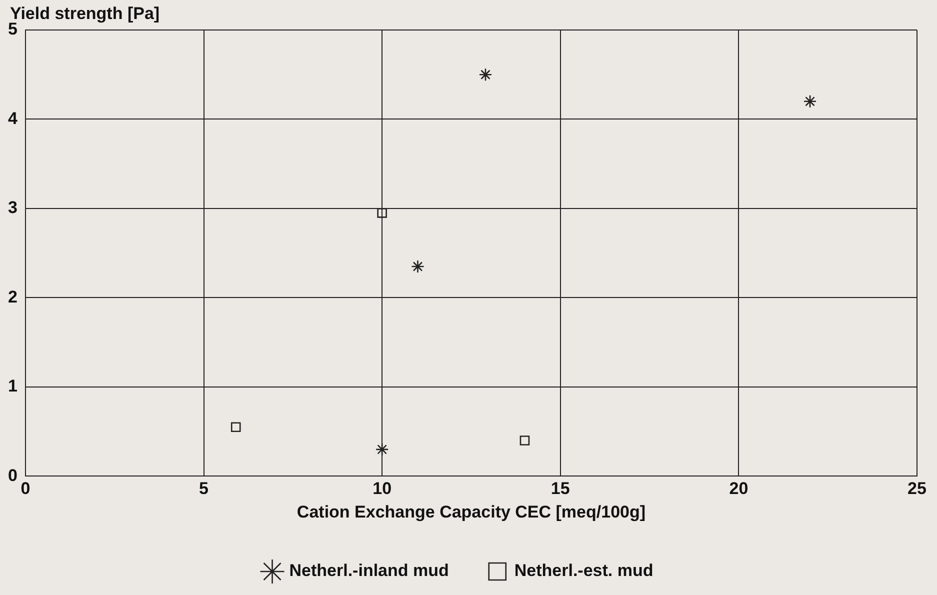 The image size is (937, 595). What do you see at coordinates (13, 118) in the screenshot?
I see `y-tick-label: 4` at bounding box center [13, 118].